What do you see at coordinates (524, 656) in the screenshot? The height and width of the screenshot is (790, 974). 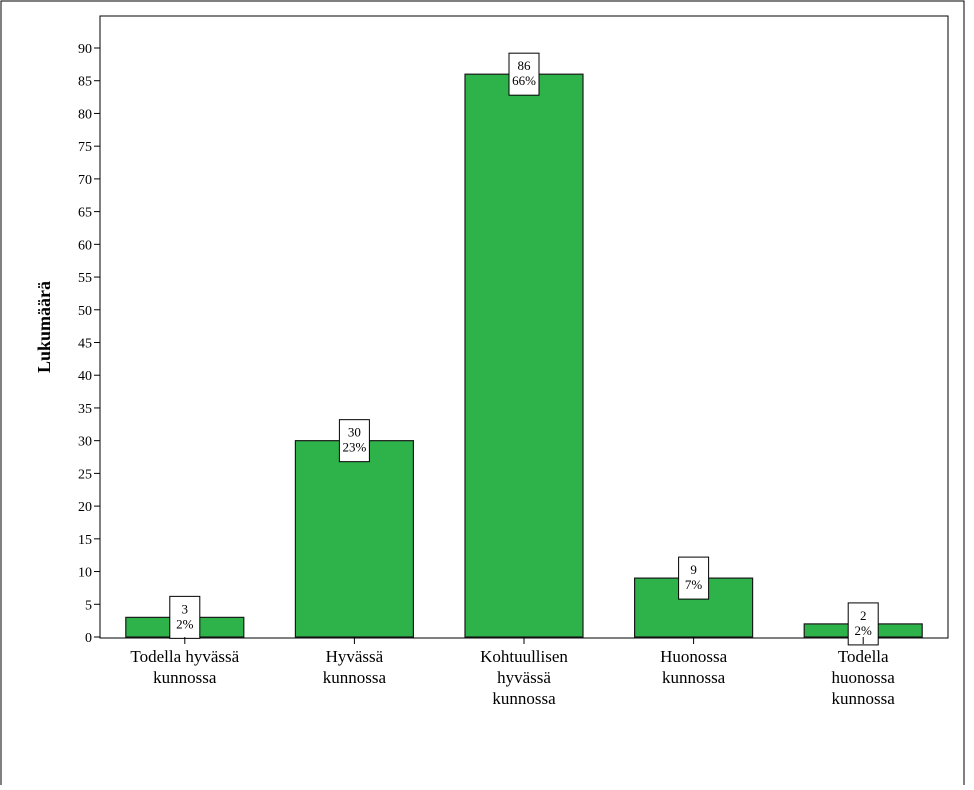 I see `x-category-label-line: Kohtuullisen` at bounding box center [524, 656].